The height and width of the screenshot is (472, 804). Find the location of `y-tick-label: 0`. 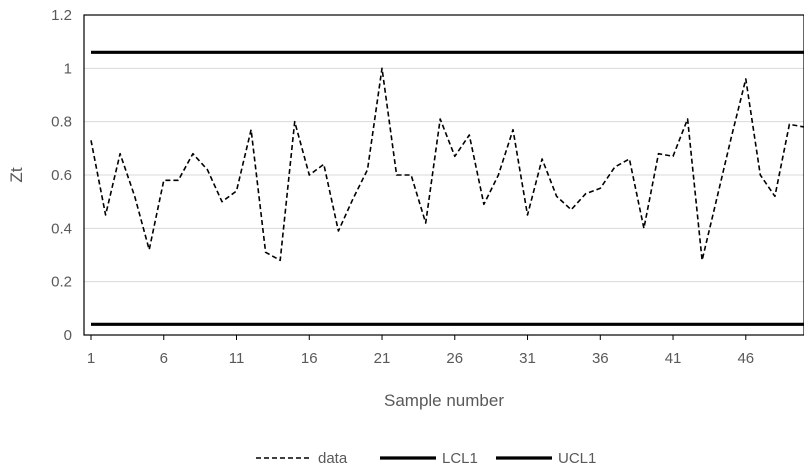

y-tick-label: 0 is located at coordinates (68, 335).